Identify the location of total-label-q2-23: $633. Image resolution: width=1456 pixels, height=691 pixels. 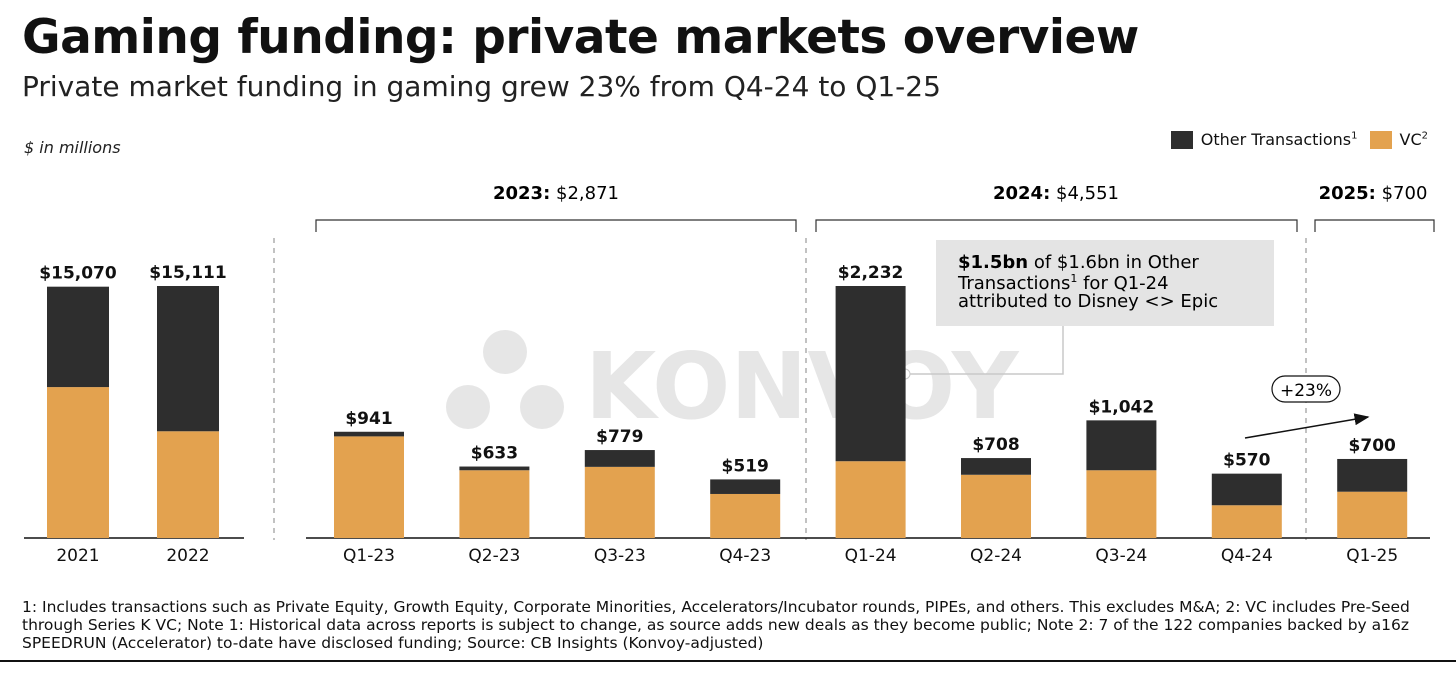
(494, 454).